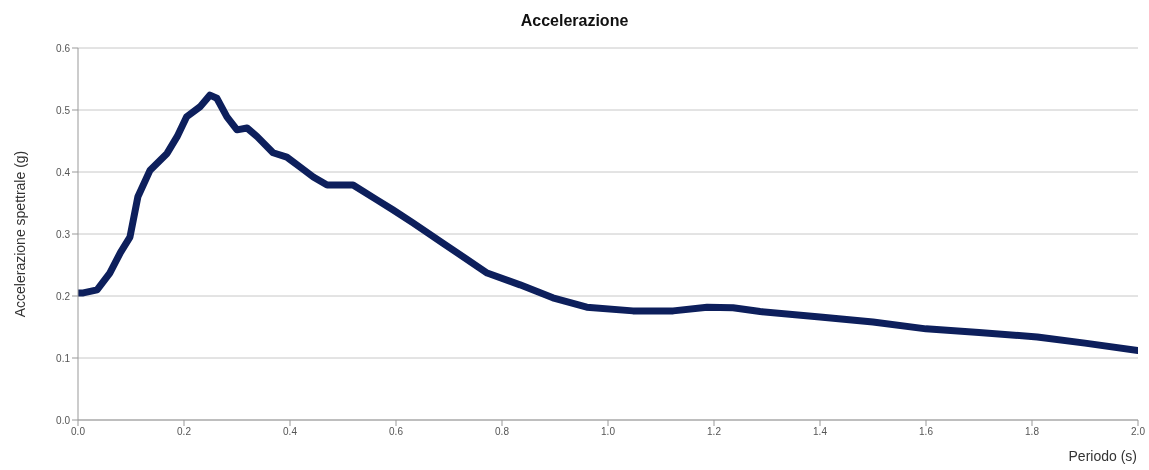 The height and width of the screenshot is (470, 1149). What do you see at coordinates (502, 432) in the screenshot?
I see `x-tick-label: 0.8` at bounding box center [502, 432].